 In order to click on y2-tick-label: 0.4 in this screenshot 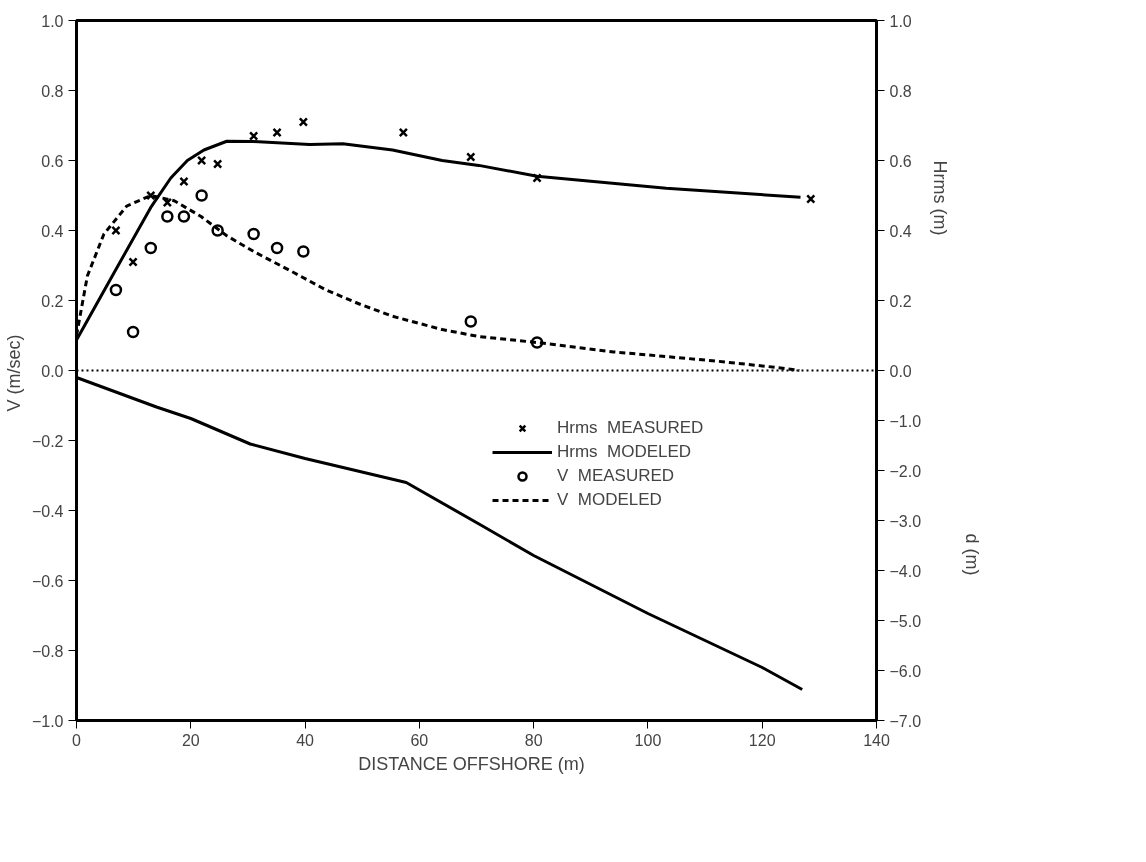, I will do `click(900, 231)`.